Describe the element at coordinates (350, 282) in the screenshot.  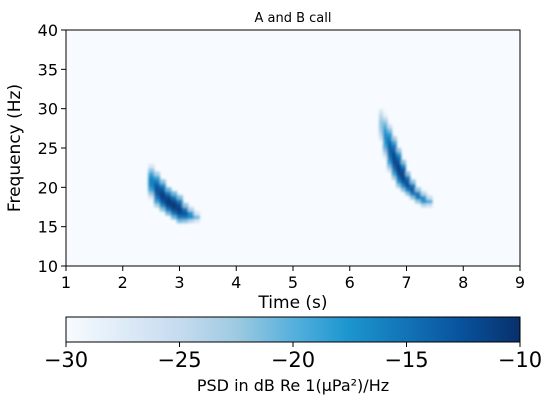
I see `x-tick-label: 6` at that location.